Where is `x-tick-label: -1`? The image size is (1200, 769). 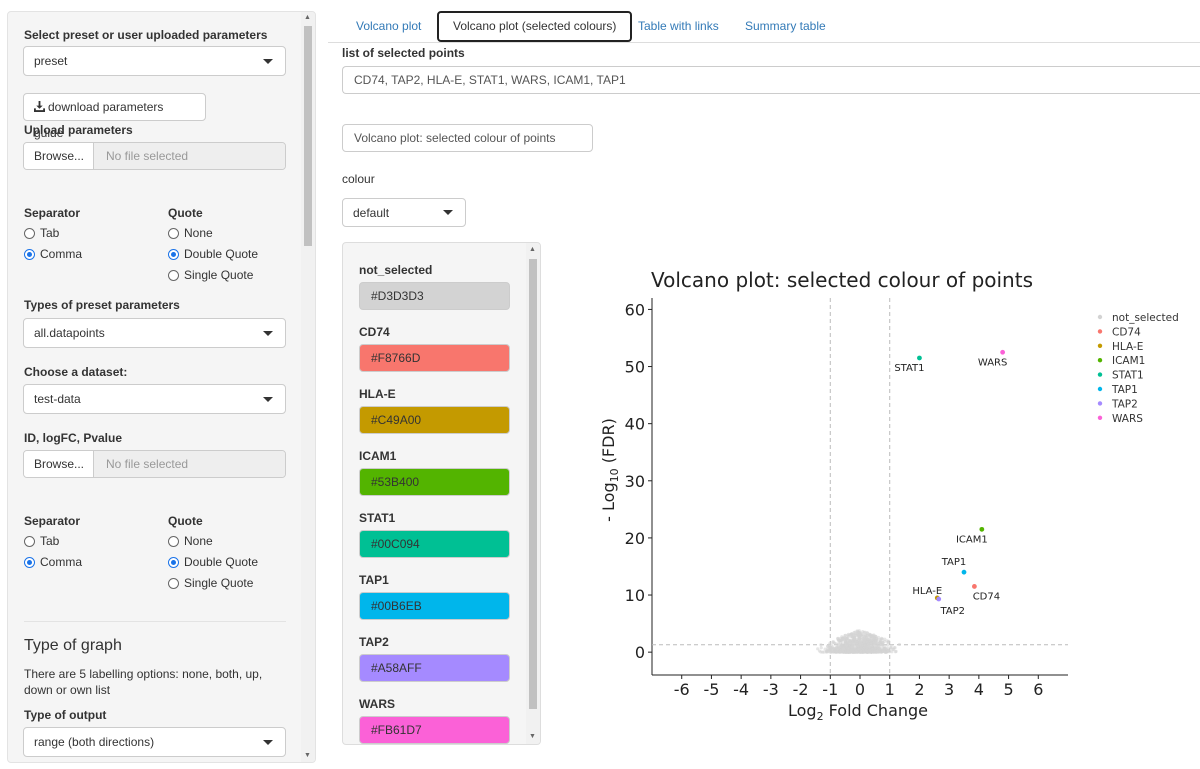
x-tick-label: -1 is located at coordinates (830, 689).